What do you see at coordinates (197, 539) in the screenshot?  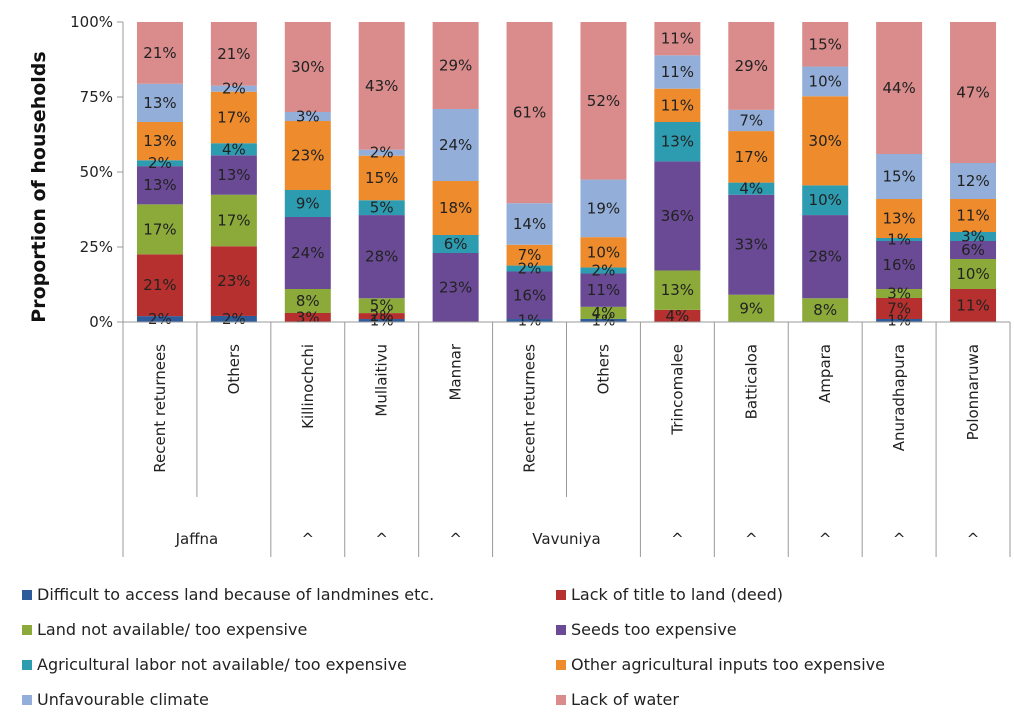 I see `x-group-label: Jaffna` at bounding box center [197, 539].